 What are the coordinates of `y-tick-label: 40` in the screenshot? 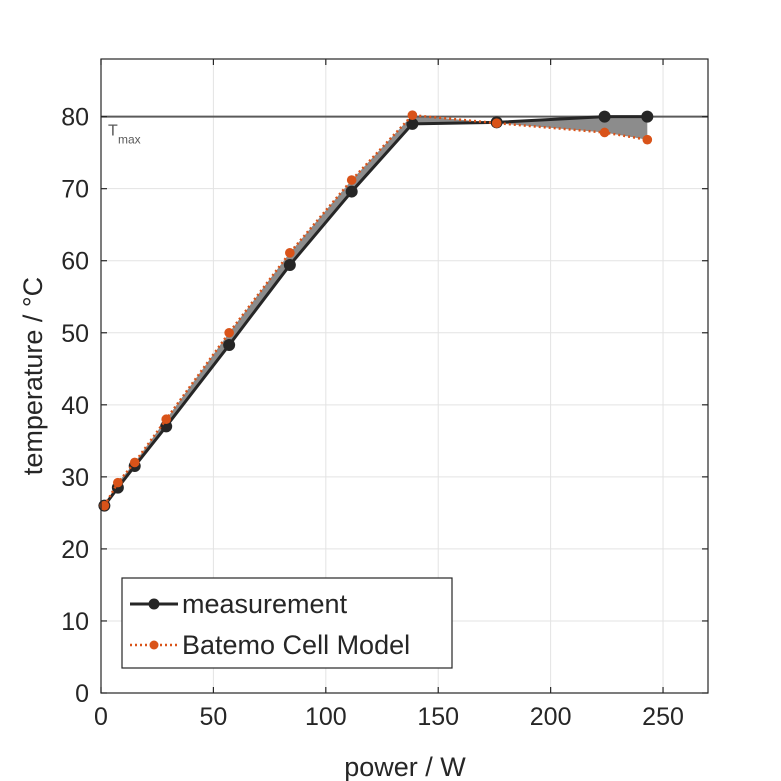 It's located at (75, 406).